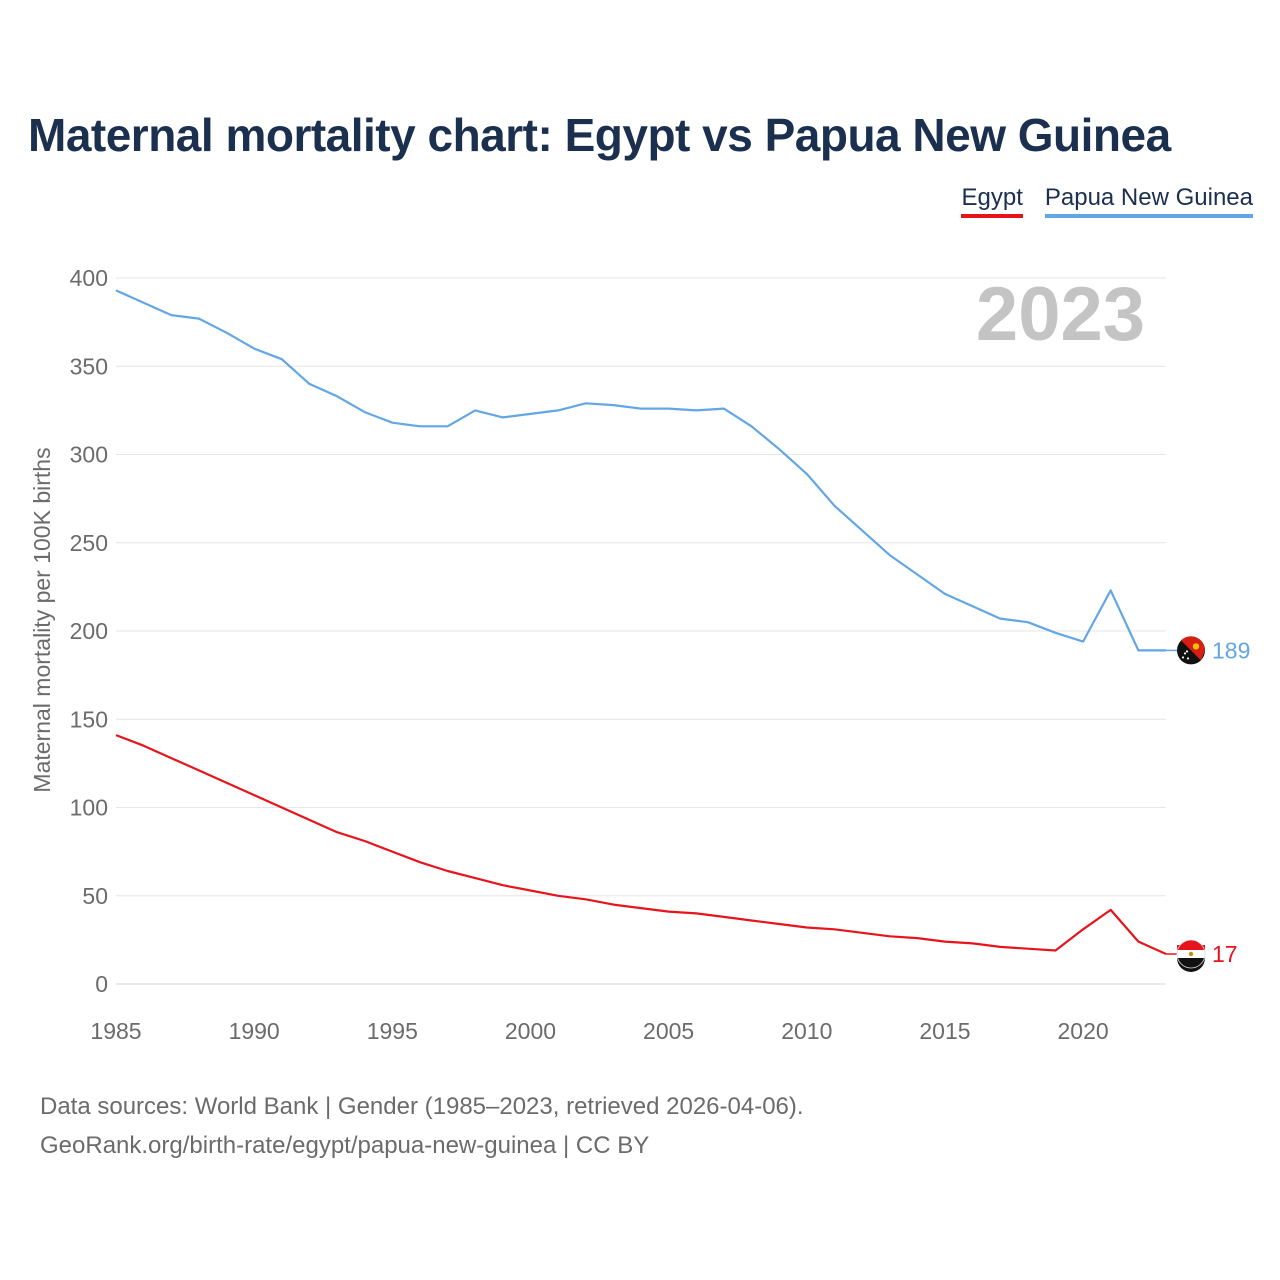 Image resolution: width=1280 pixels, height=1280 pixels. Describe the element at coordinates (89, 808) in the screenshot. I see `y-tick-label: 100` at that location.